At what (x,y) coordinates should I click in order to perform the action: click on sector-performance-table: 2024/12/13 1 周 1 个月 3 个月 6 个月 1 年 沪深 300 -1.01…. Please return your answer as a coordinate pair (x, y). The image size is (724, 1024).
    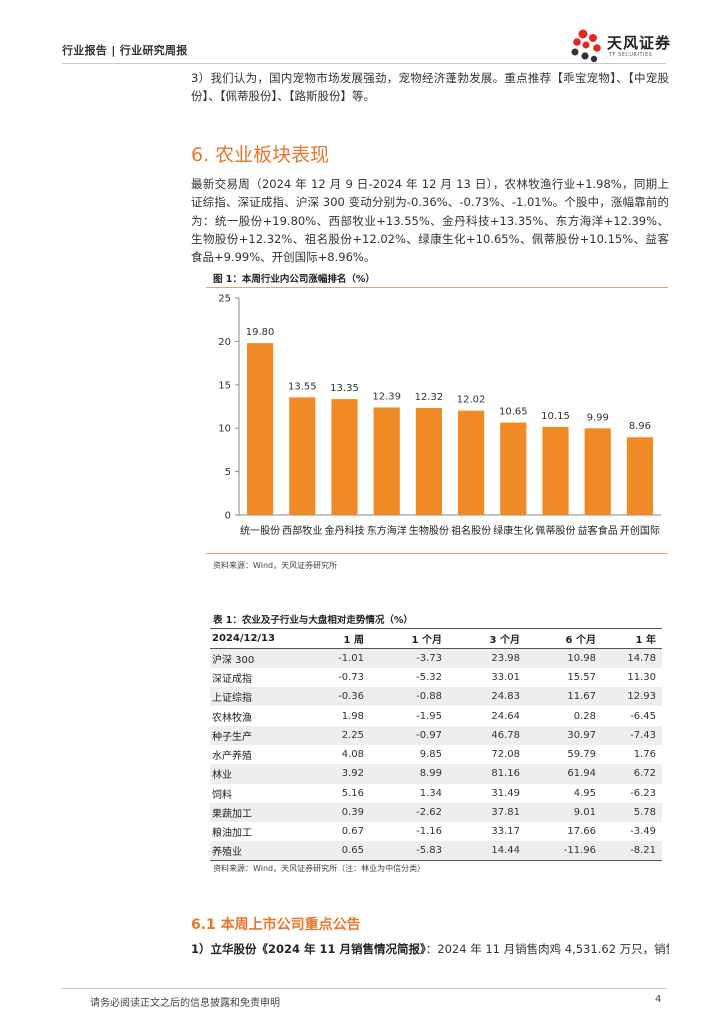
    Looking at the image, I should click on (436, 744).